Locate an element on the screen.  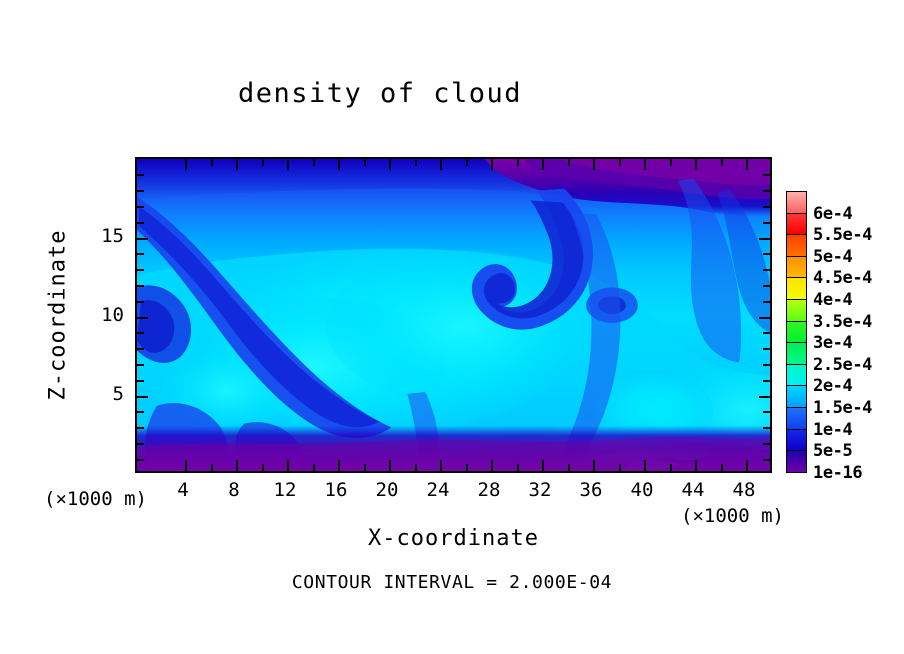
colorbar-swatch: 1e-4 is located at coordinates (819, 423).